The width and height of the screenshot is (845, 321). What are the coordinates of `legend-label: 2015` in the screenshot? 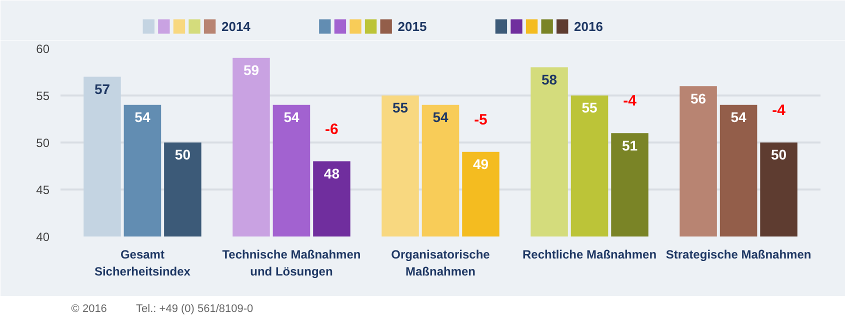 It's located at (412, 26).